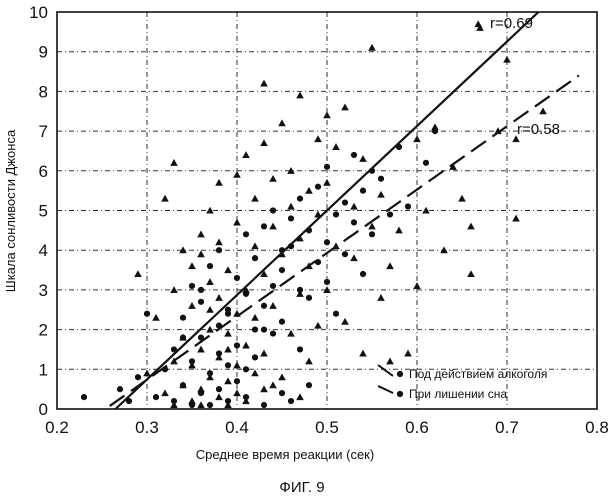 The image size is (609, 500). I want to click on legend-label-alcohol: Под действием алкоголя, so click(478, 374).